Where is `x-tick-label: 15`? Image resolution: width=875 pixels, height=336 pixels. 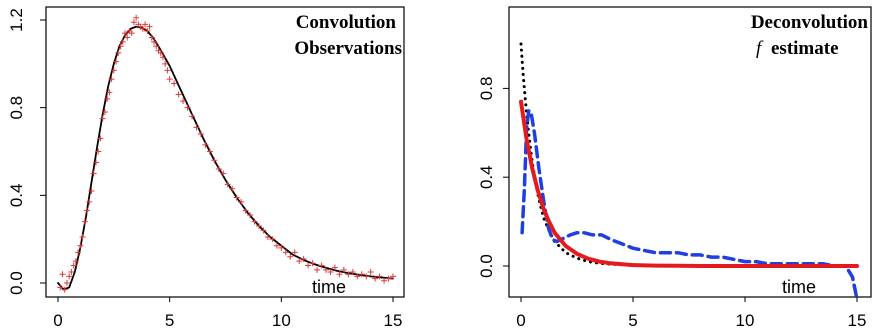 x-tick-label: 15 is located at coordinates (393, 320).